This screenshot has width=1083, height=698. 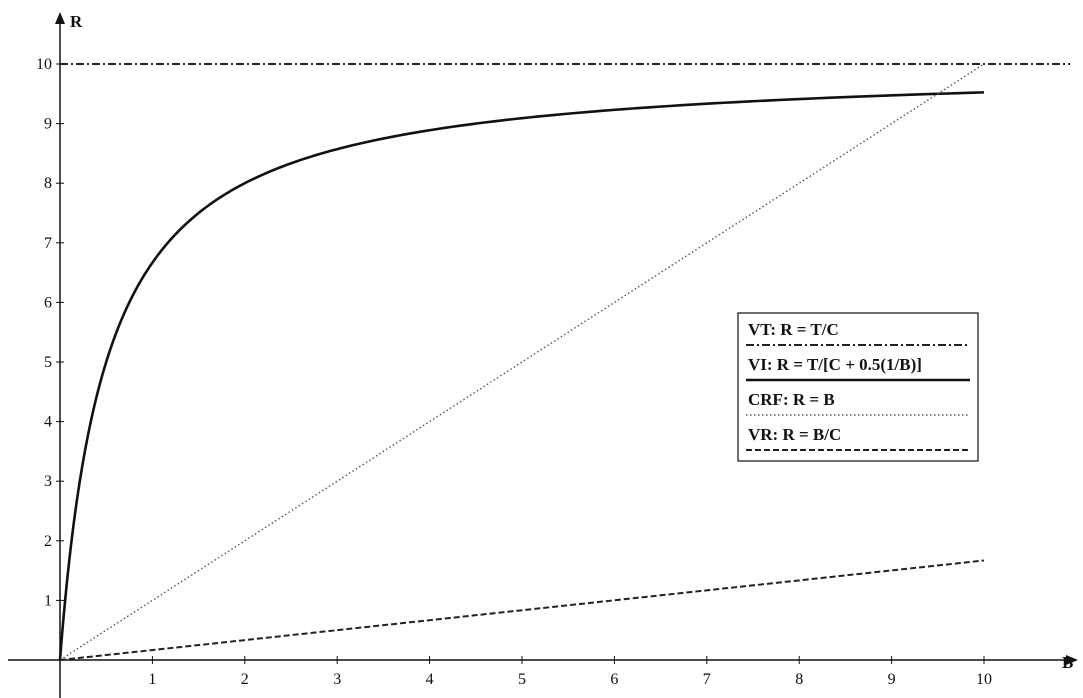 What do you see at coordinates (152, 679) in the screenshot?
I see `x-tick-label: 1` at bounding box center [152, 679].